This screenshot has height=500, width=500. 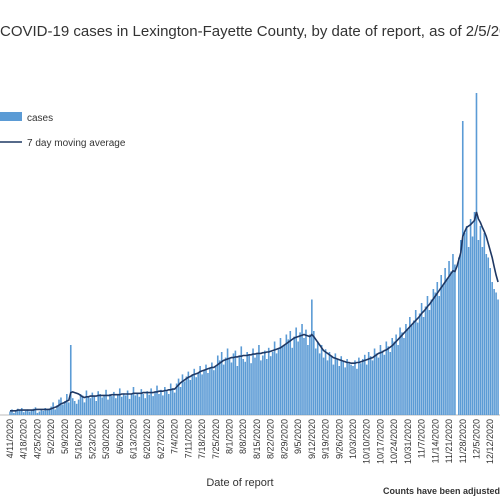 What do you see at coordinates (202, 439) in the screenshot?
I see `x-tick-label: 7/18/2020` at bounding box center [202, 439].